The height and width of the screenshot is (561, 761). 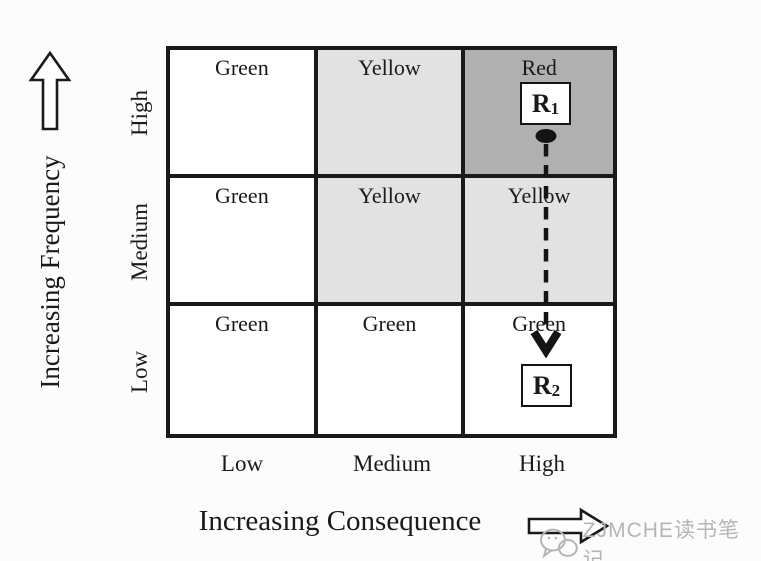 I want to click on cell-high-medium: Yellow, so click(x=391, y=114).